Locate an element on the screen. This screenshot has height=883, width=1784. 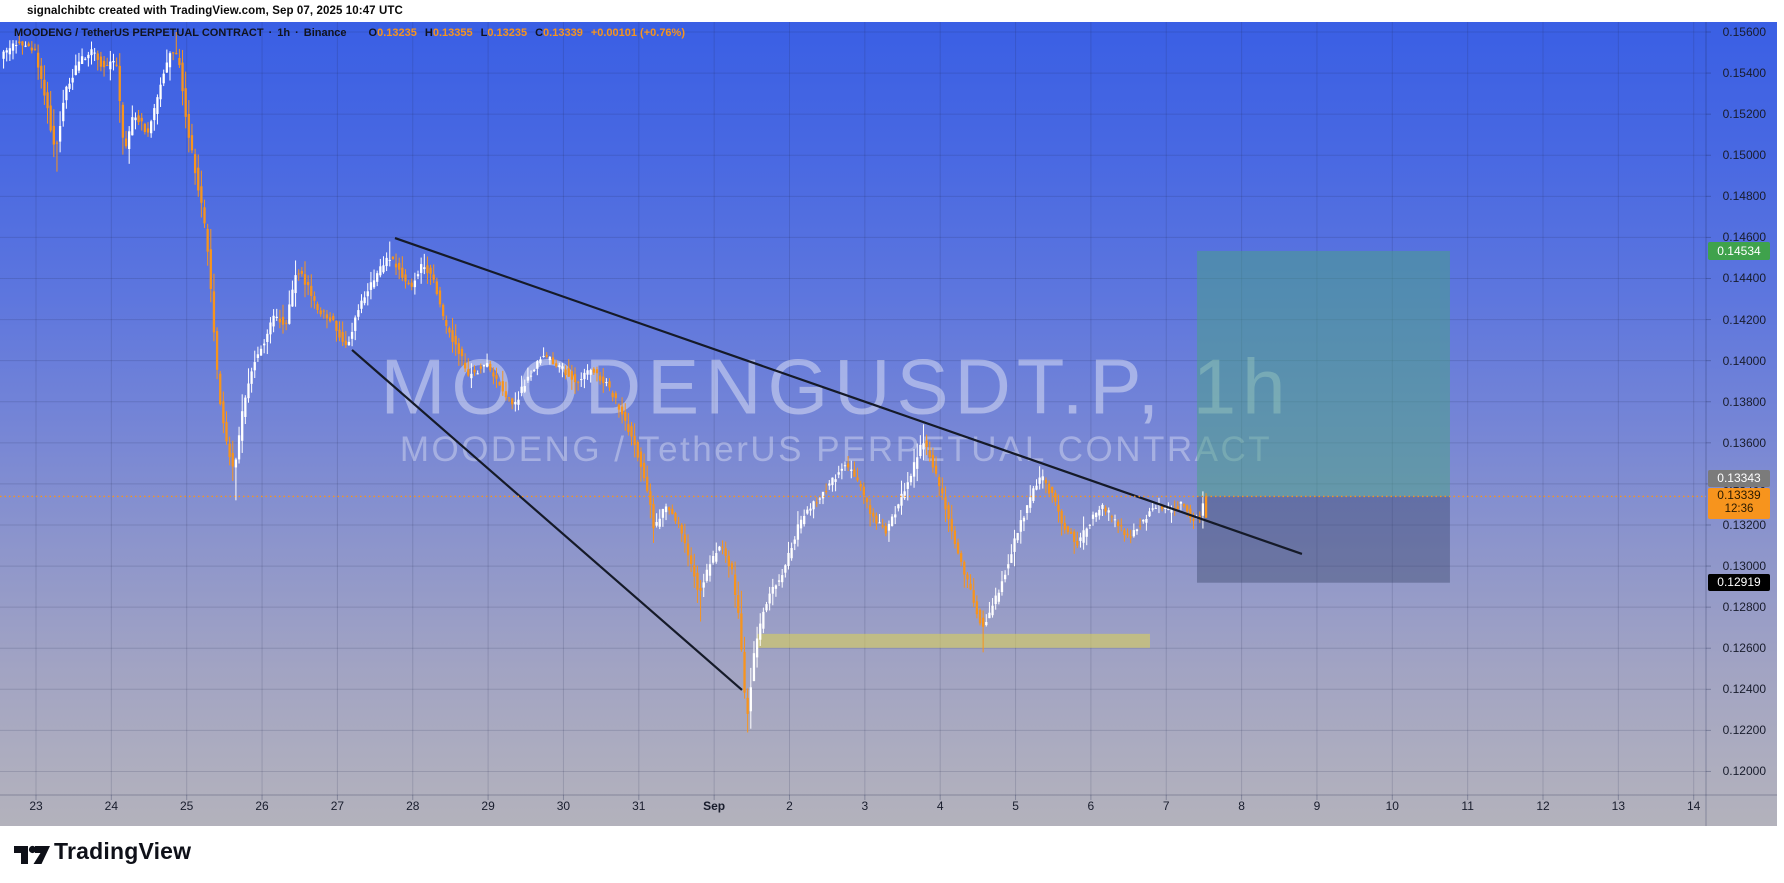
time-tick-label: 13 is located at coordinates (1618, 806).